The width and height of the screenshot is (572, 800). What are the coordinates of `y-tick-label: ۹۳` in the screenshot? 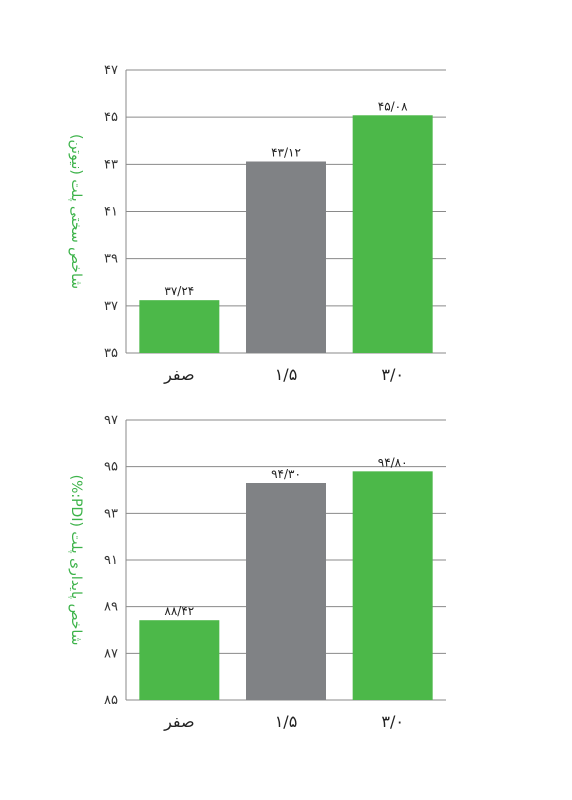 It's located at (111, 513).